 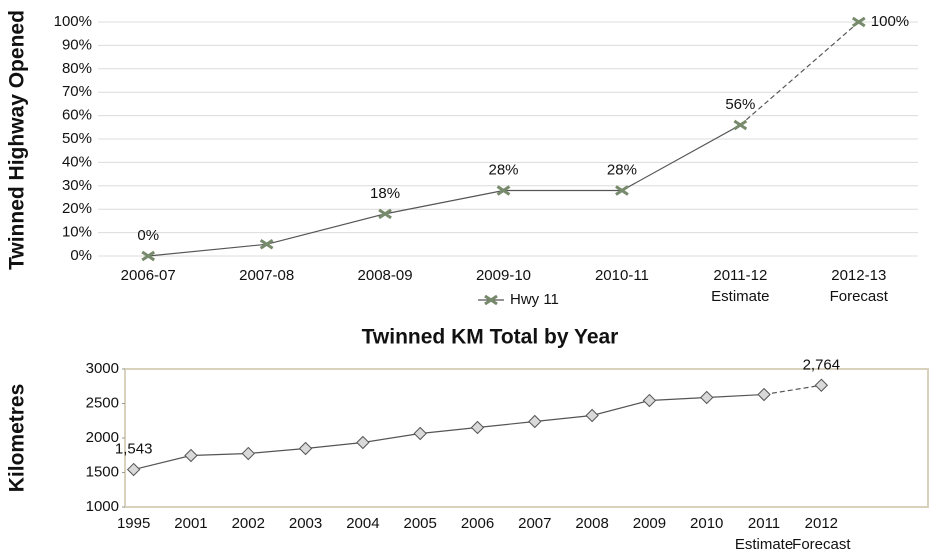 What do you see at coordinates (420, 523) in the screenshot?
I see `x-tick-label: 2005` at bounding box center [420, 523].